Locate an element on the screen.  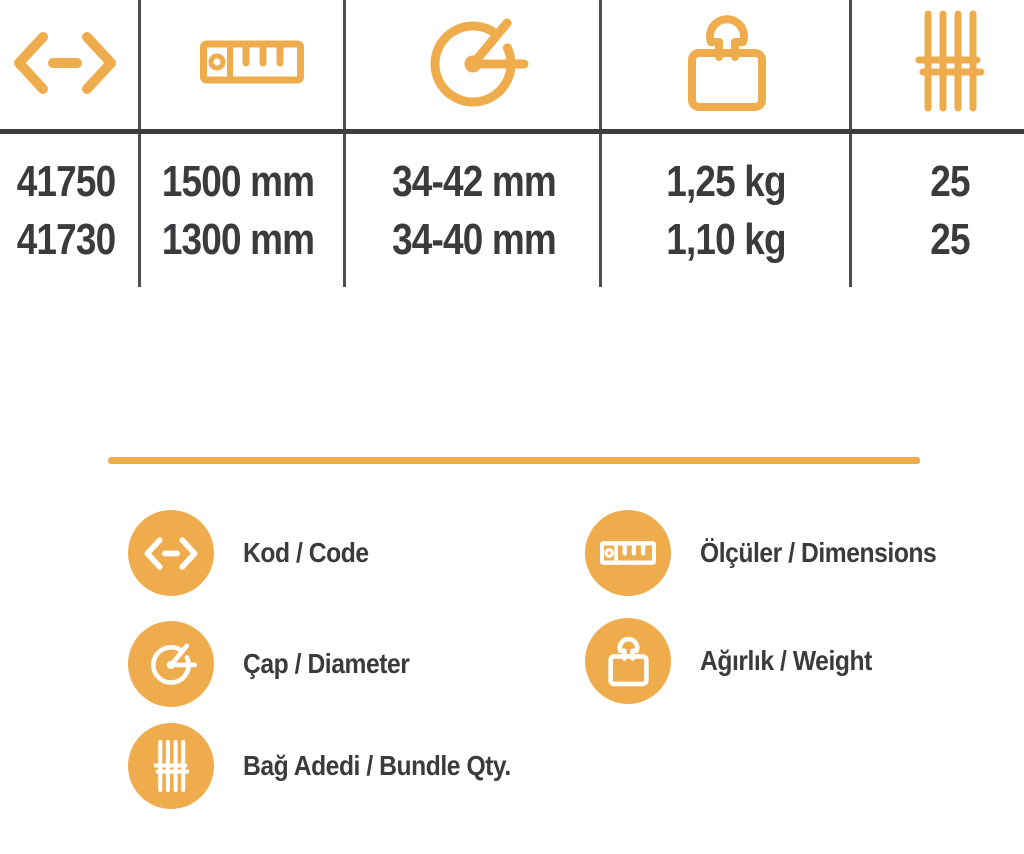
legend-item-bundle: Bağ Adedi / Bundle Qty. is located at coordinates (337, 766).